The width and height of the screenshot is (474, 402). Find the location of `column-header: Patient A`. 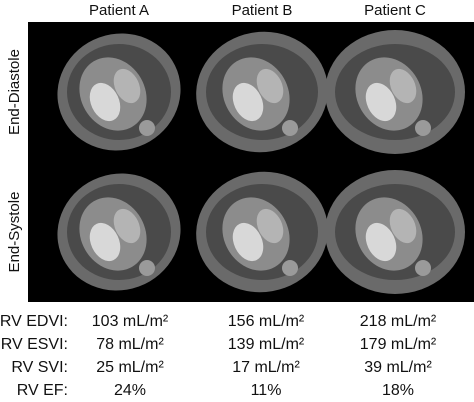

column-header: Patient A is located at coordinates (119, 10).